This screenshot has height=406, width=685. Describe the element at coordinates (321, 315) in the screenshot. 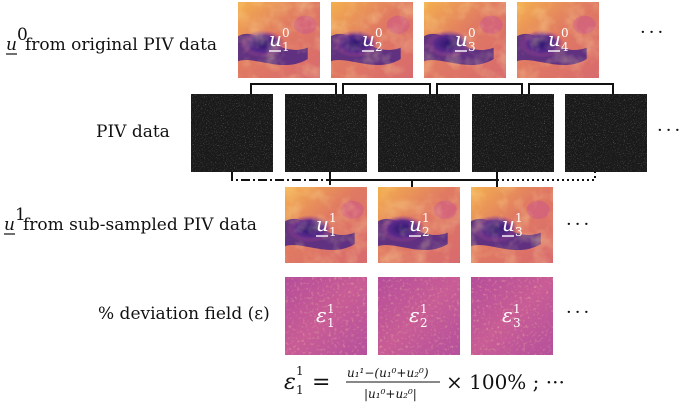

I see `deviation-tile-1-var: ε` at that location.